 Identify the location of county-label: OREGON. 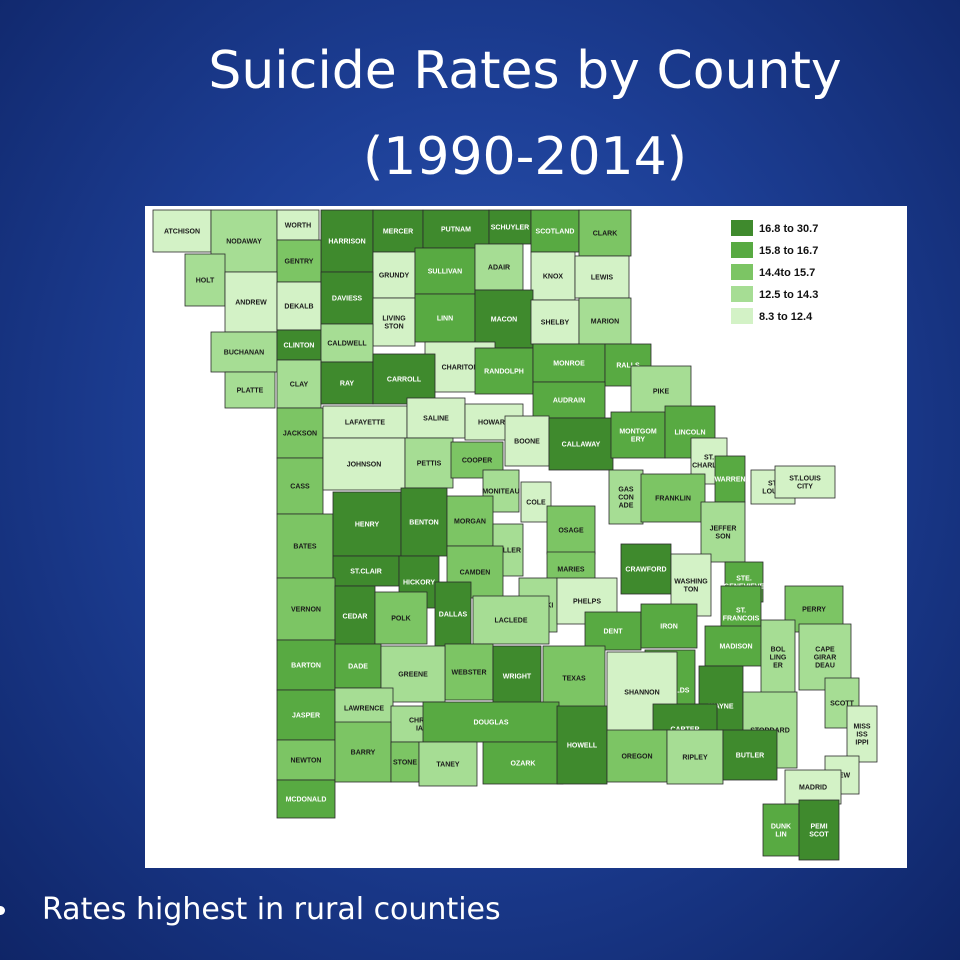
(636, 757).